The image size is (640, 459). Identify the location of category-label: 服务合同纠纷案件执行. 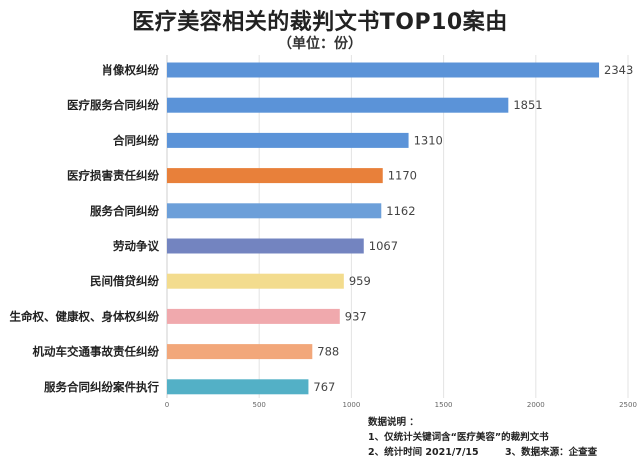
(101, 387).